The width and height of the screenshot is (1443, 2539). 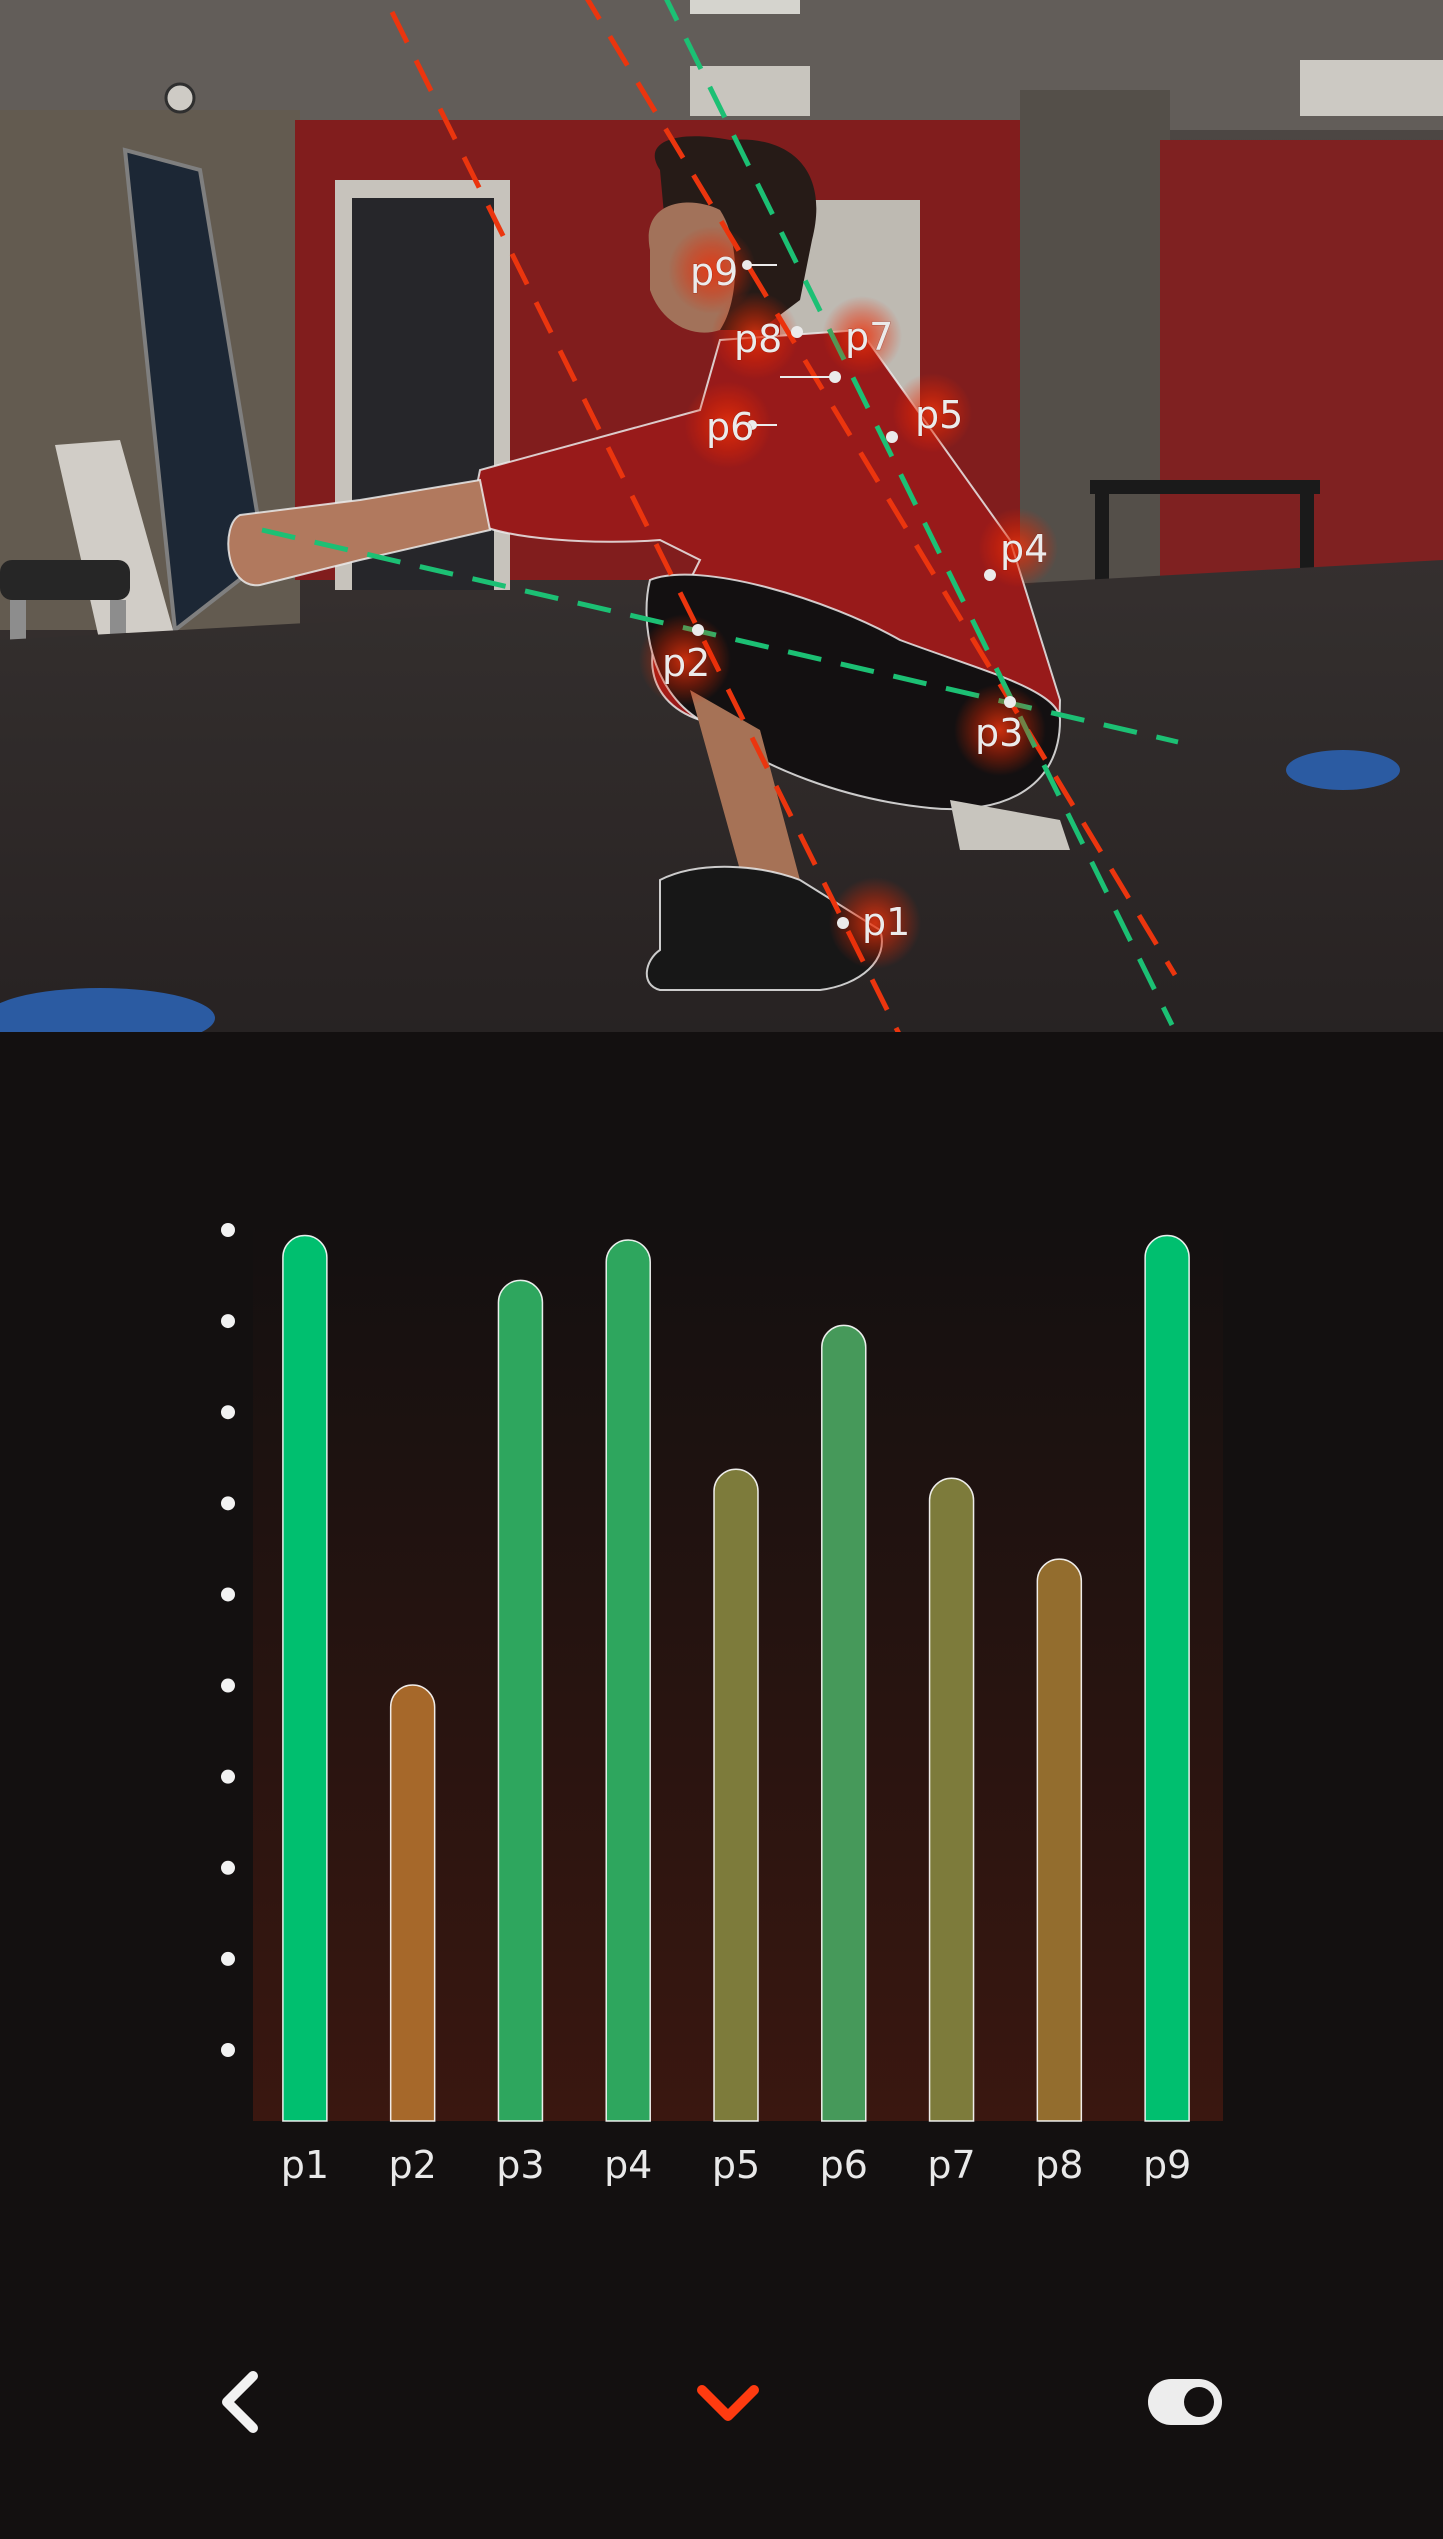 I want to click on bottom-navigation, so click(x=721, y=2425).